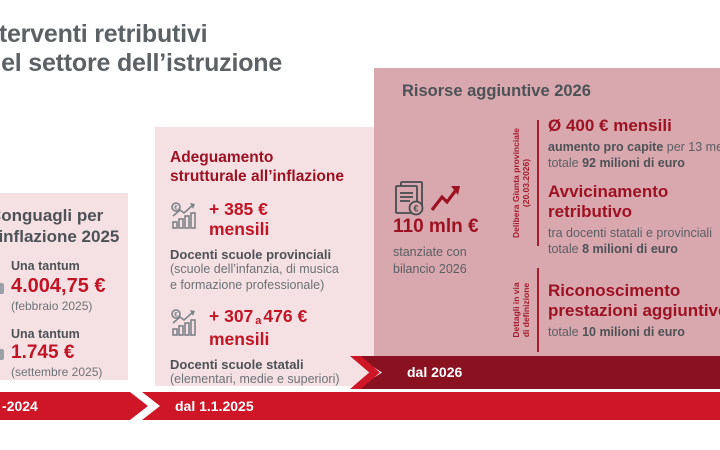  Describe the element at coordinates (57, 372) in the screenshot. I see `una-tantum-note: (settembre 2025)` at that location.